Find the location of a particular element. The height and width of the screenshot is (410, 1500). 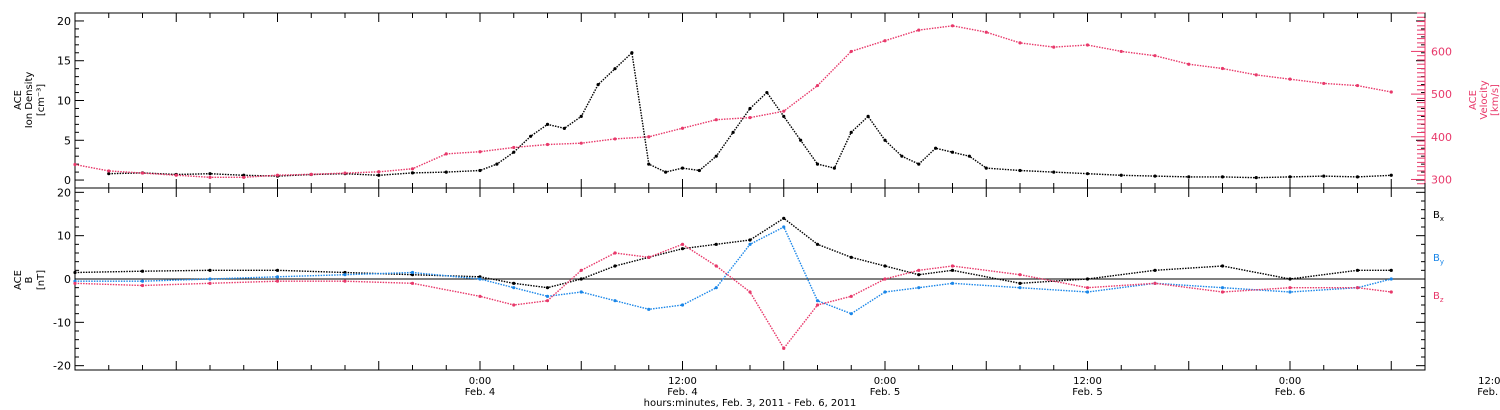

velocity-tick-label: 300 is located at coordinates (1441, 179).